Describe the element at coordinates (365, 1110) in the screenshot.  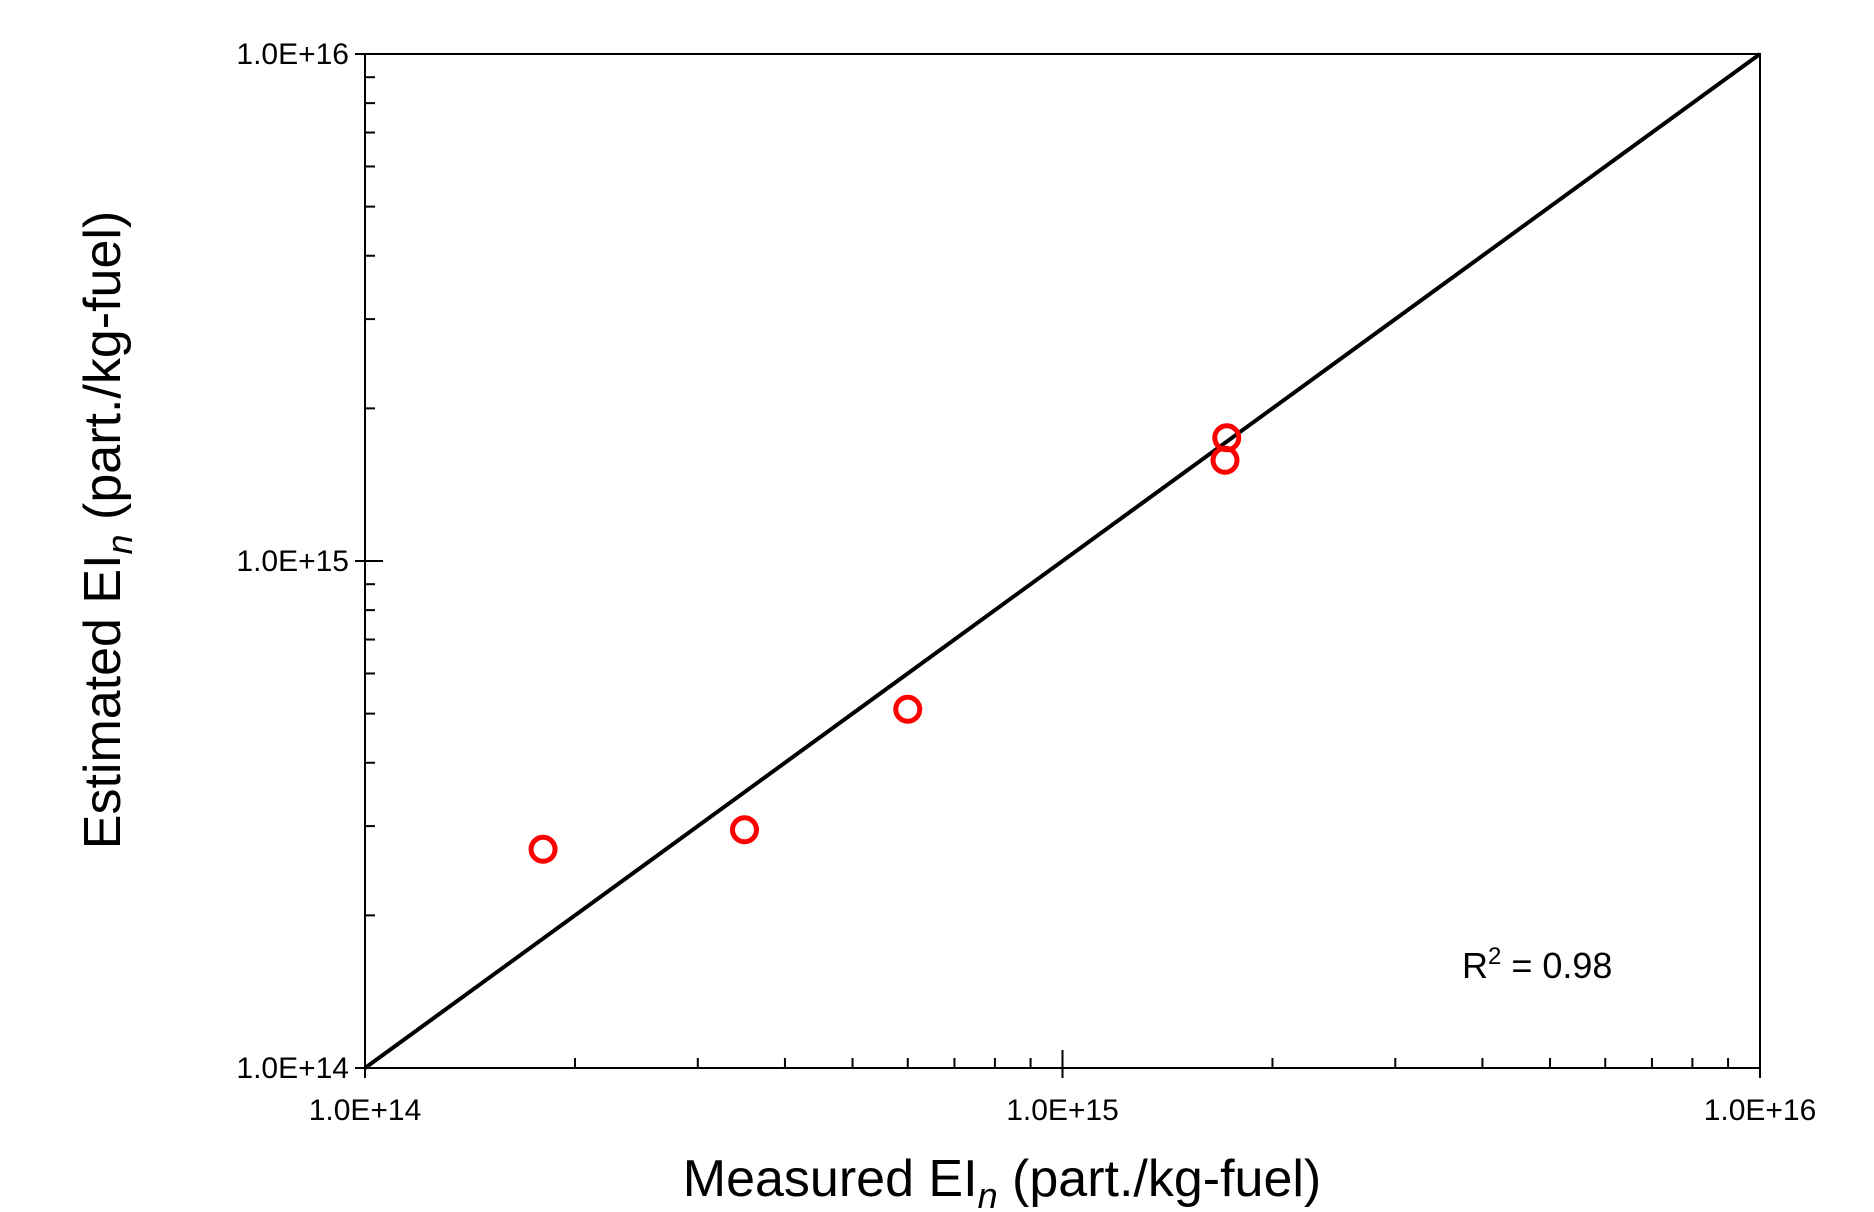
I see `x-tick-label: 1.0E+14` at that location.